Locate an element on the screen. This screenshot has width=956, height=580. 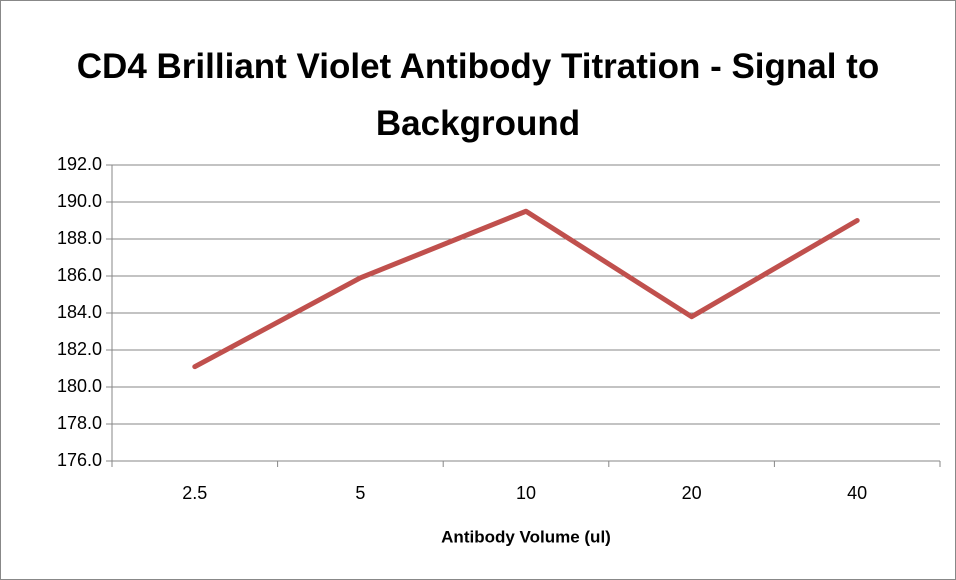
y-tick-label: 182.0 is located at coordinates (79, 349).